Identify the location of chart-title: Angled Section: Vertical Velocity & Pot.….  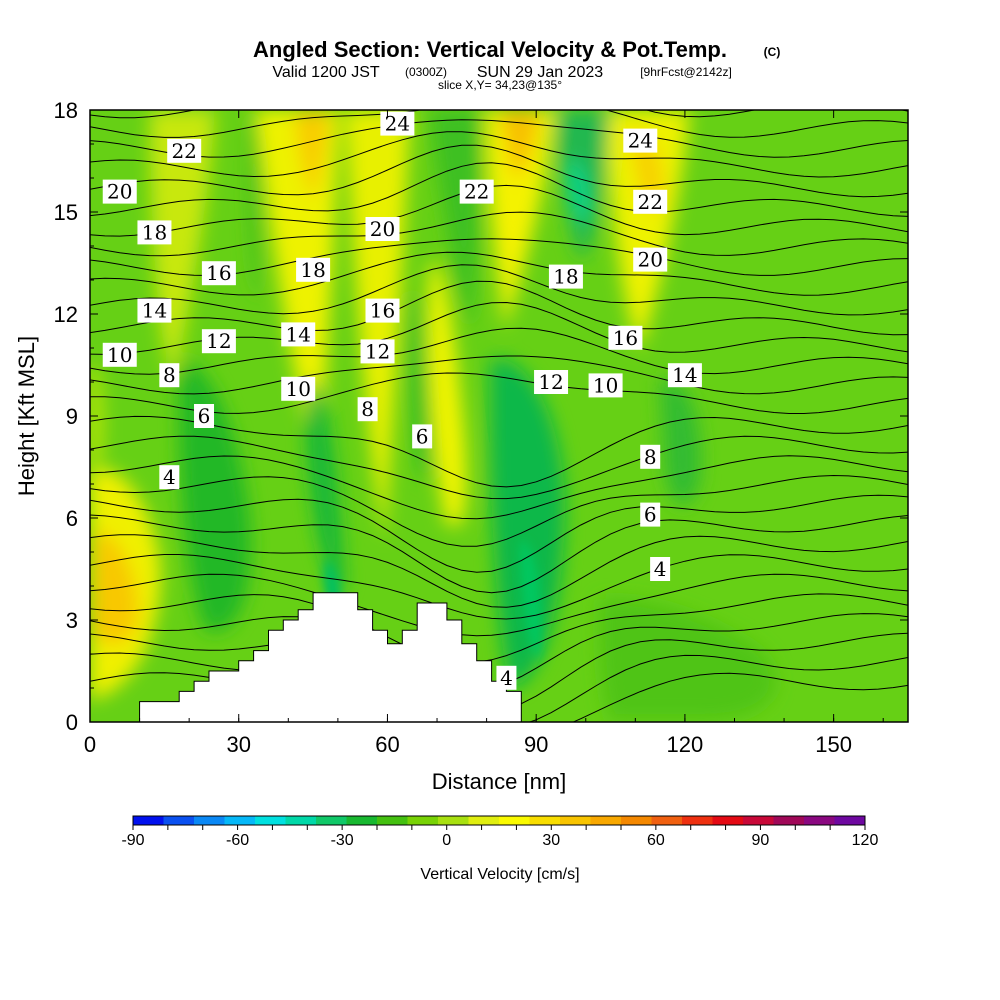
(490, 49).